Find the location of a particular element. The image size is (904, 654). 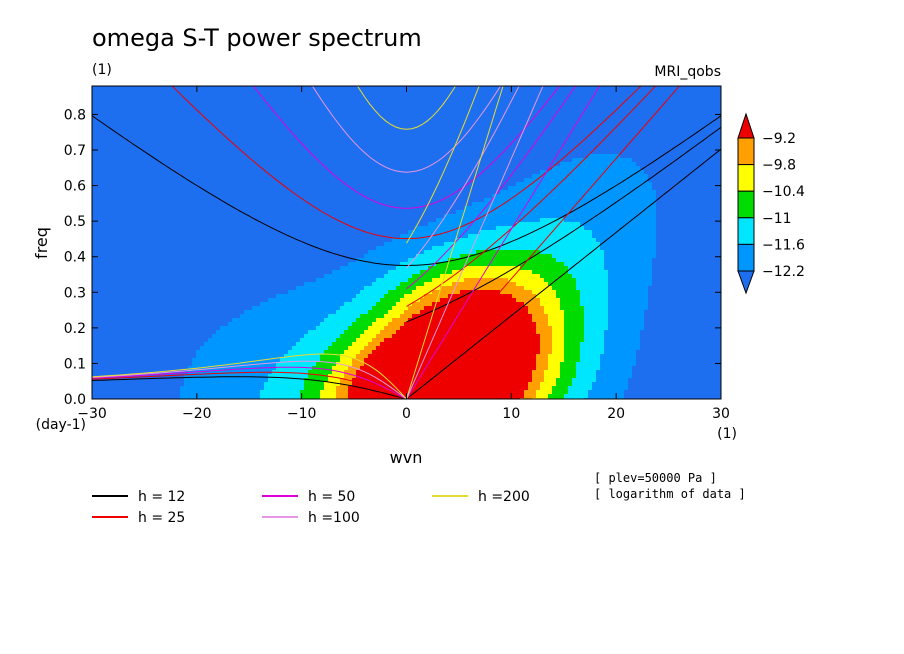

x-tick-label: −30 is located at coordinates (92, 414).